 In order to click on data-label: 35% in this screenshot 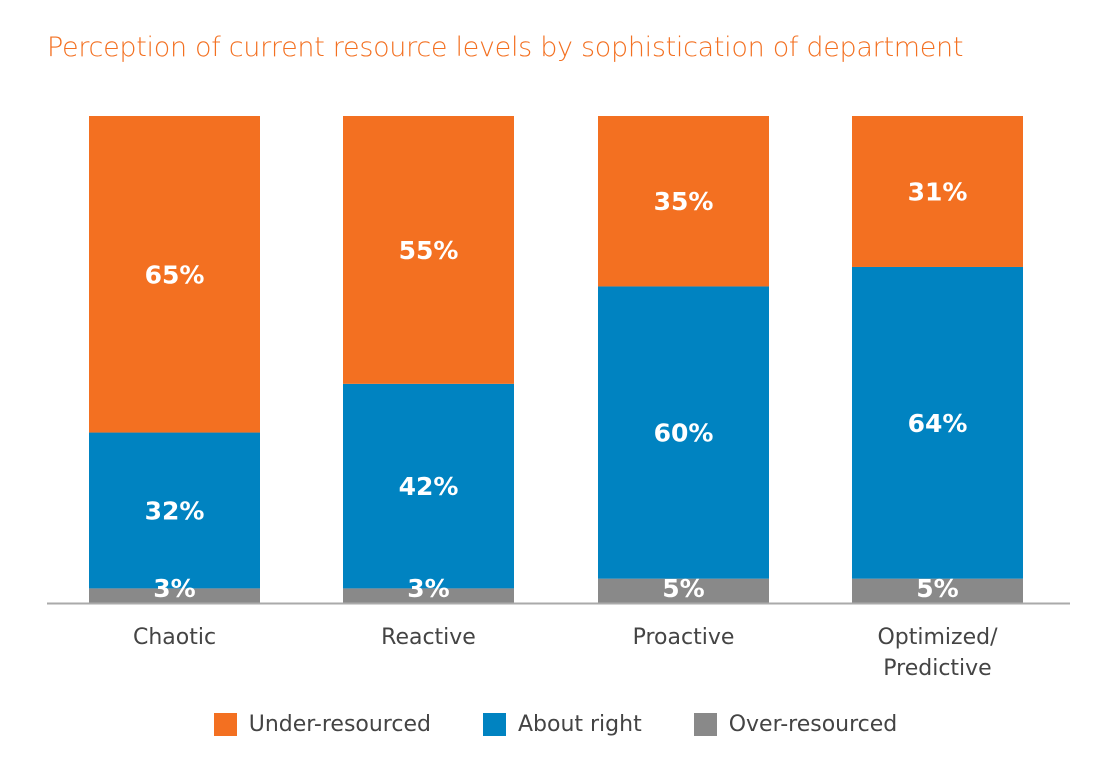, I will do `click(684, 201)`.